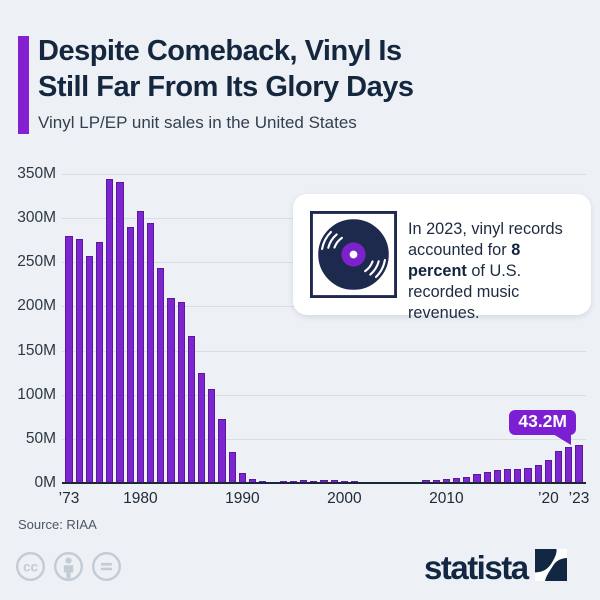  Describe the element at coordinates (436, 481) in the screenshot. I see `bar-2009` at that location.